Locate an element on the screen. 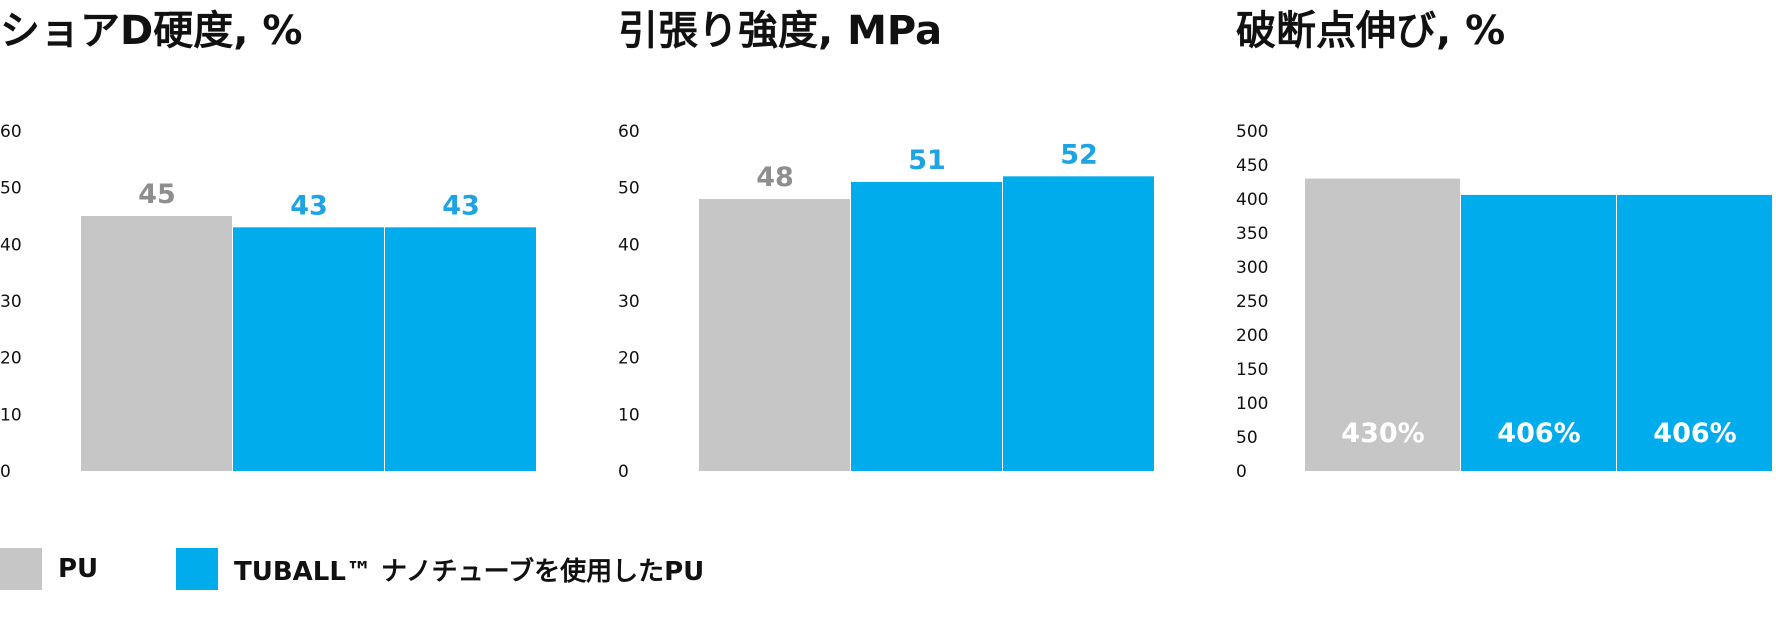 The width and height of the screenshot is (1776, 638). chart-1-data-label: 45 is located at coordinates (157, 194).